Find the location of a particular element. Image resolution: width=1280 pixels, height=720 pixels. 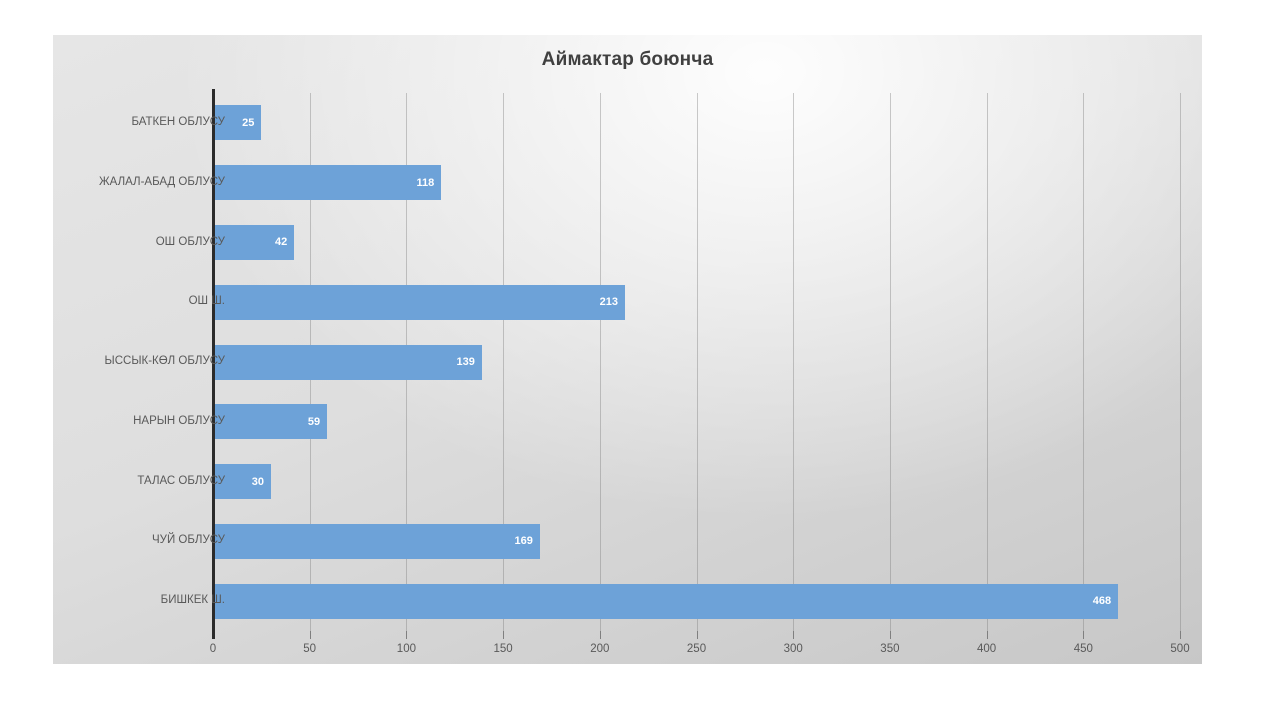

bar-5: 139 is located at coordinates (347, 362).